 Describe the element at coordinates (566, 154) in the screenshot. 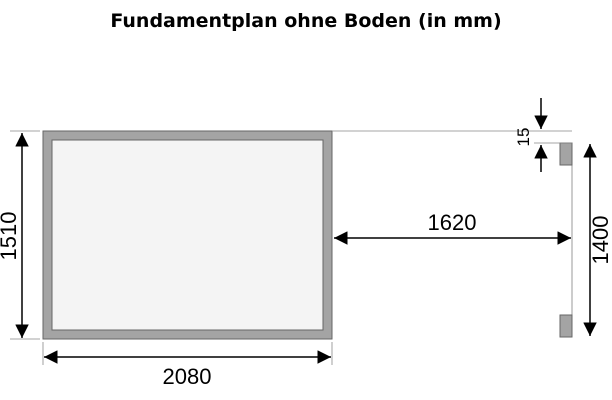

I see `post-top` at that location.